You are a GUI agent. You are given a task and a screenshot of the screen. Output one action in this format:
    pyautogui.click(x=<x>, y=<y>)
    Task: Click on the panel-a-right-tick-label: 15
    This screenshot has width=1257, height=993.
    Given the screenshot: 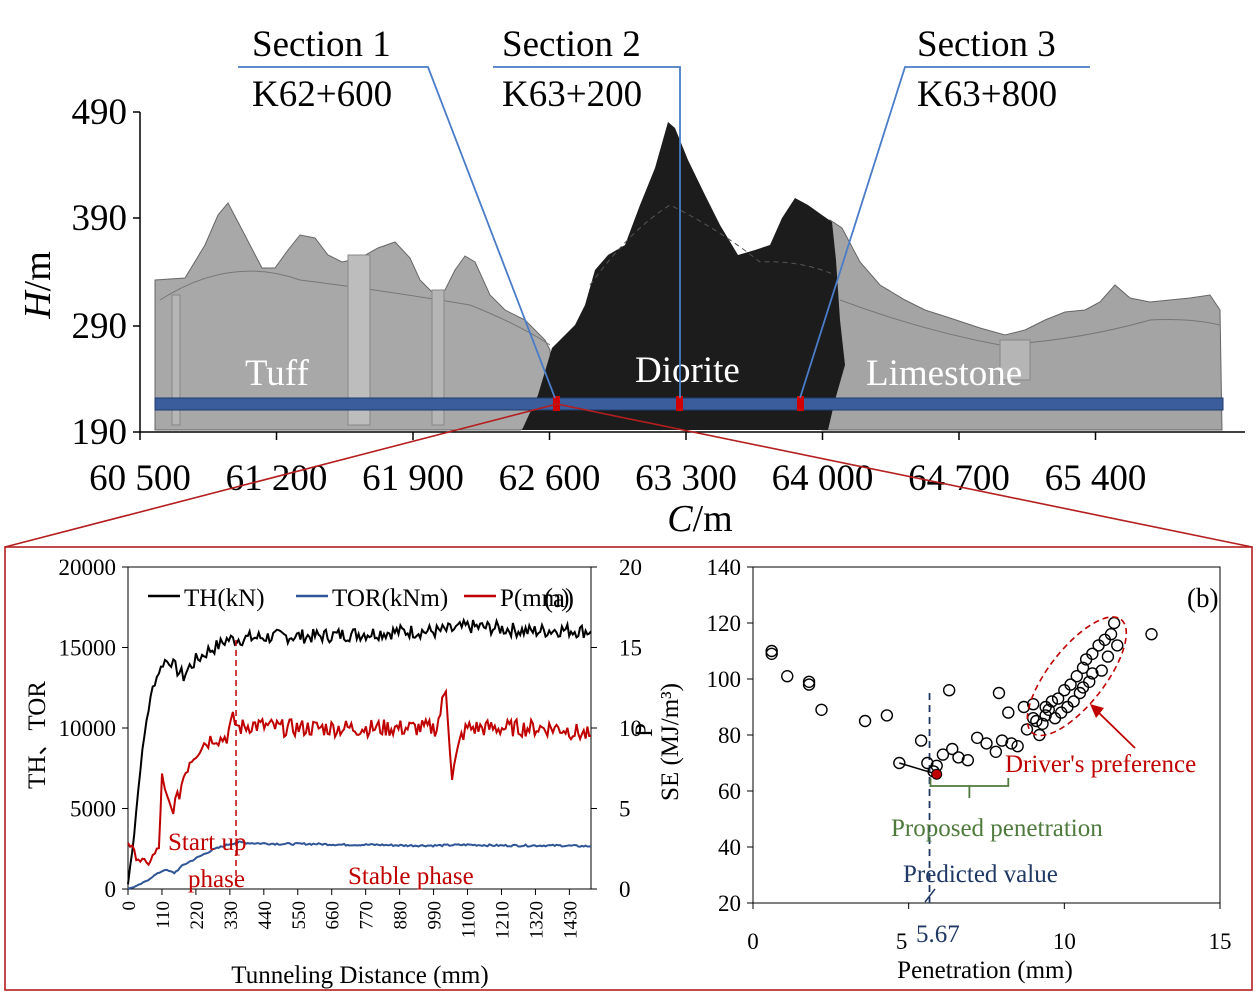 What is the action you would take?
    pyautogui.click(x=630, y=648)
    